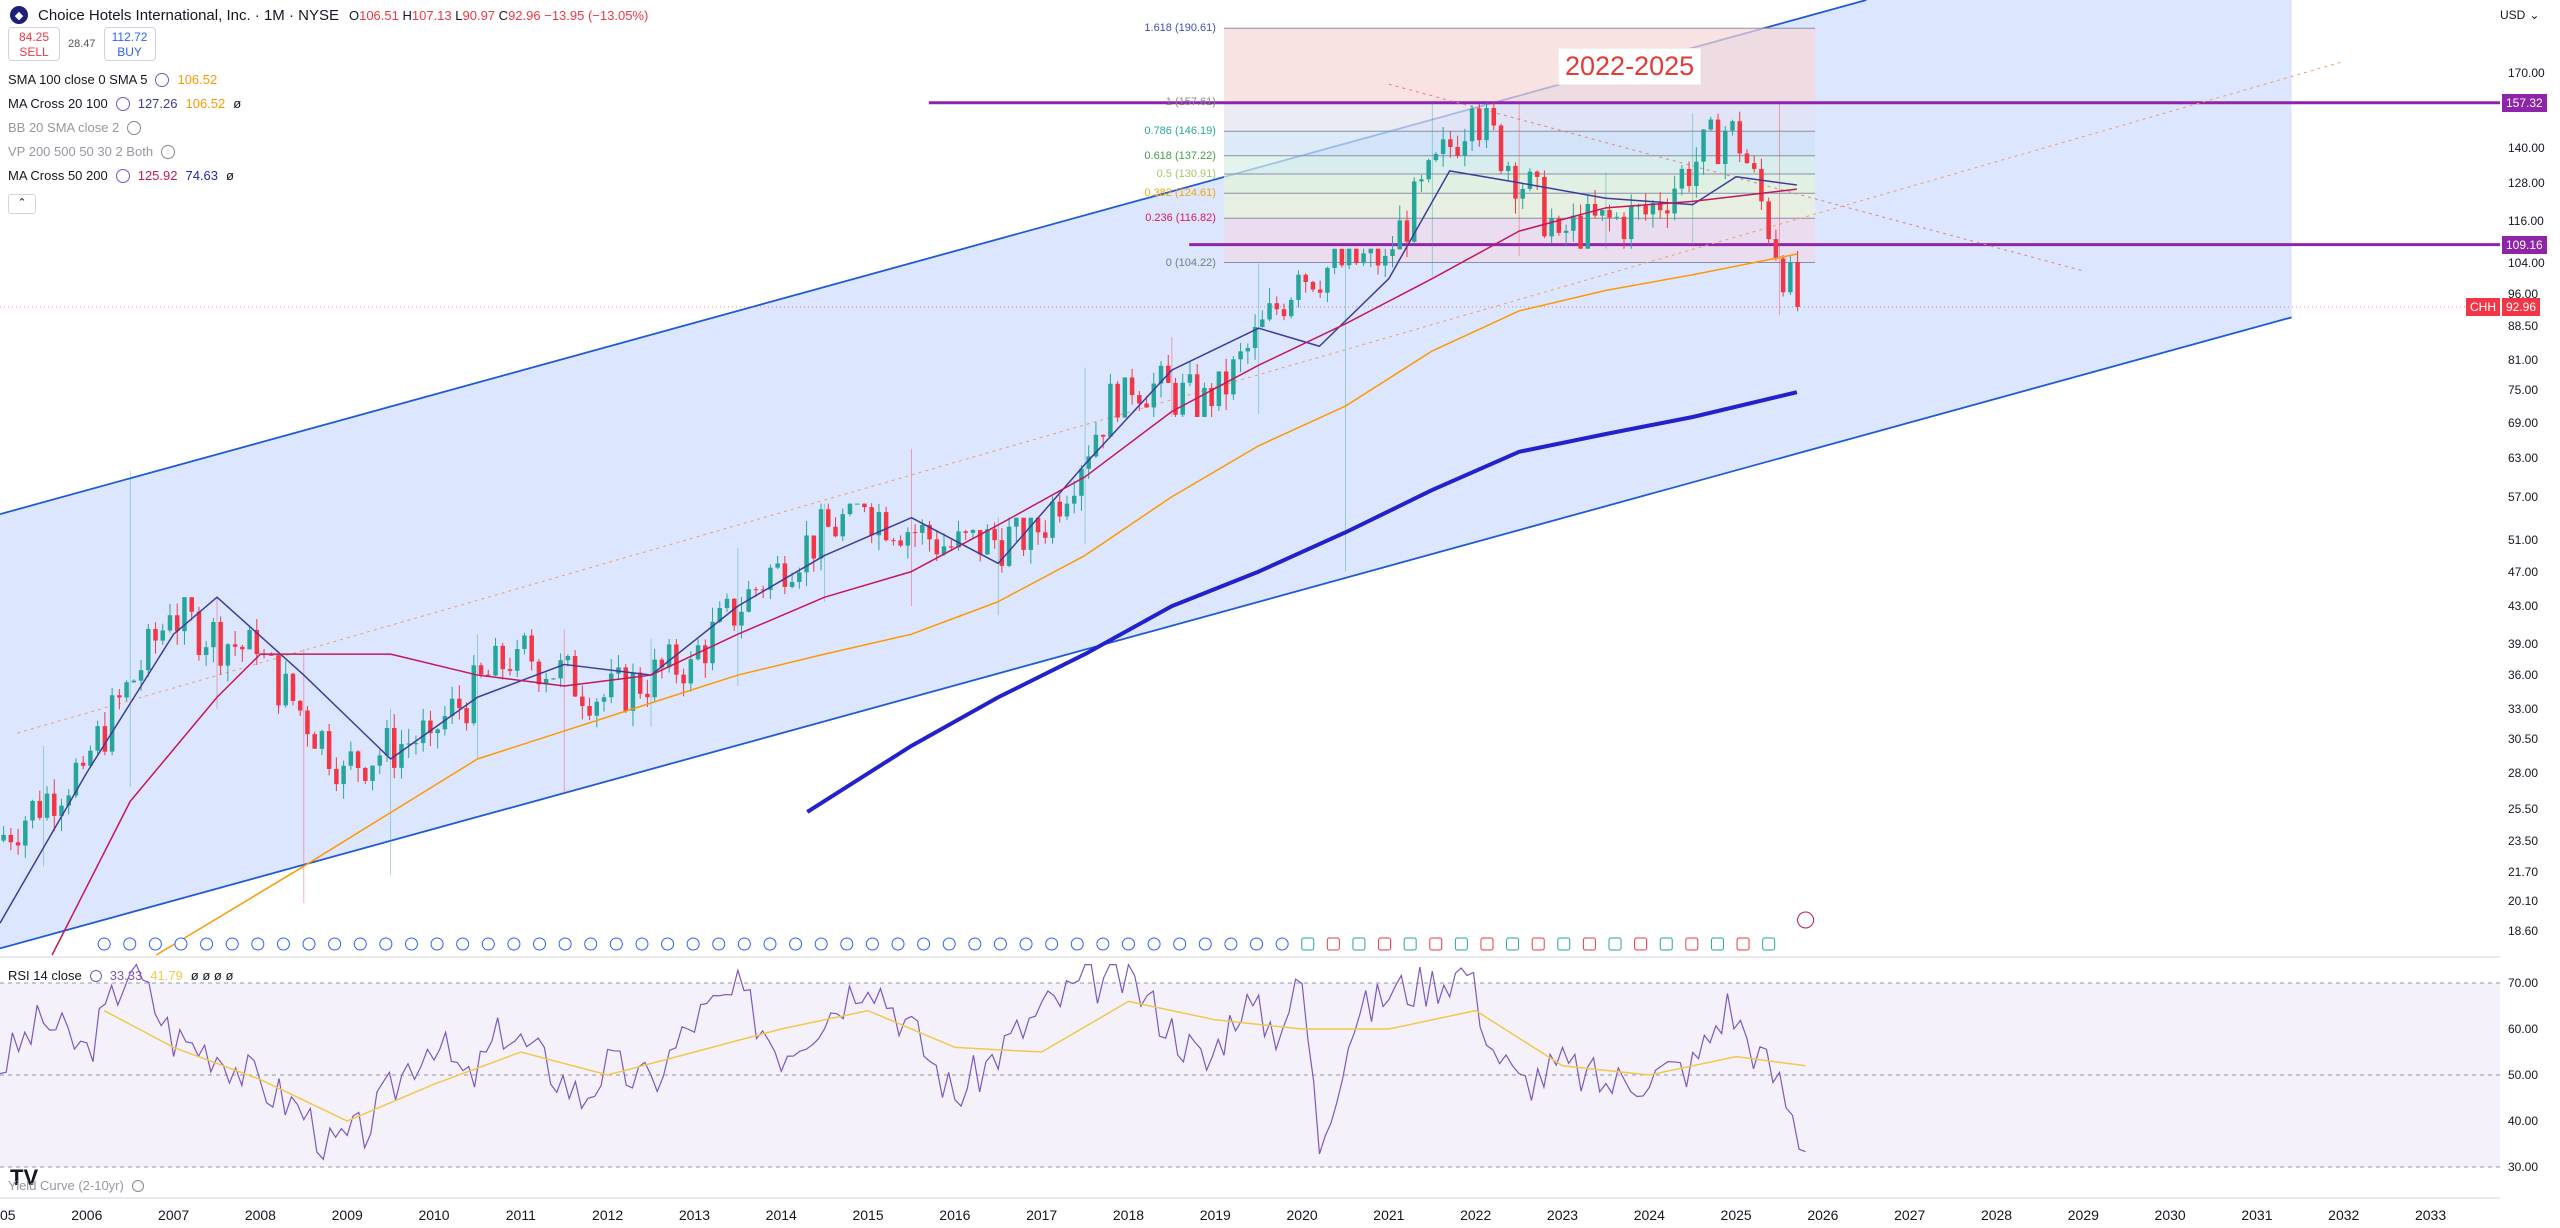  I want to click on ohlc-low-key: L, so click(459, 15).